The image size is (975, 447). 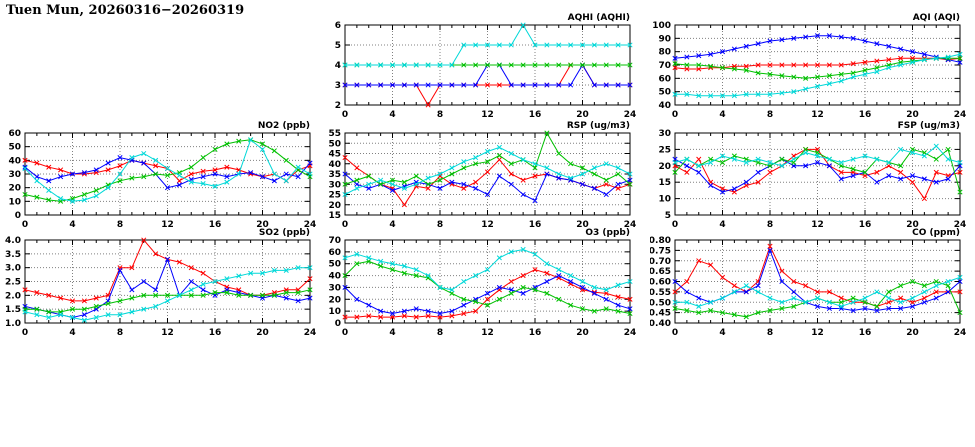 I want to click on chart-aqi: 40 50 60 70 80 90 100 0 4 8 12 16 20 24 AQI (AQI), so click(x=812, y=67).